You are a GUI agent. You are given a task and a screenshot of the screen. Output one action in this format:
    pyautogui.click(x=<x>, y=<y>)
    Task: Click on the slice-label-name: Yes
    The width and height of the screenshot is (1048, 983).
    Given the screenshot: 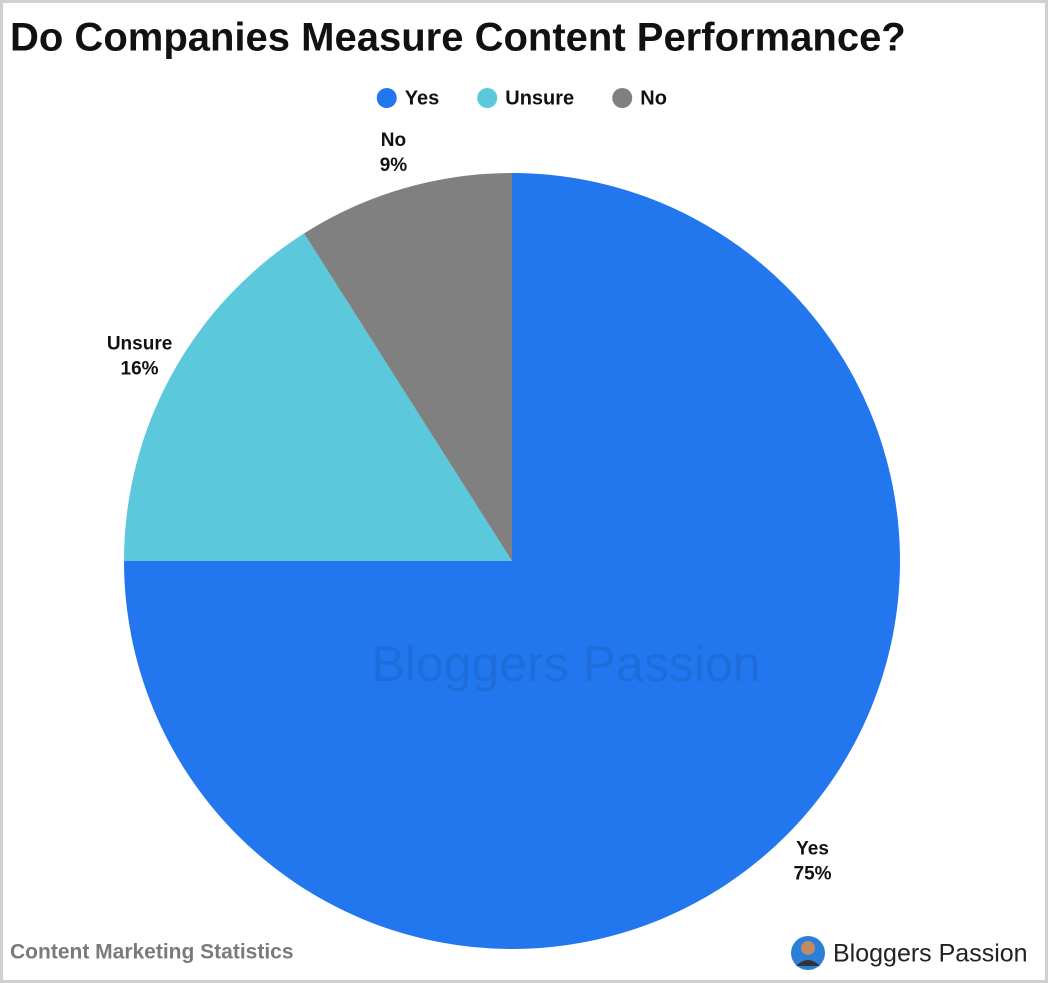 What is the action you would take?
    pyautogui.click(x=812, y=849)
    